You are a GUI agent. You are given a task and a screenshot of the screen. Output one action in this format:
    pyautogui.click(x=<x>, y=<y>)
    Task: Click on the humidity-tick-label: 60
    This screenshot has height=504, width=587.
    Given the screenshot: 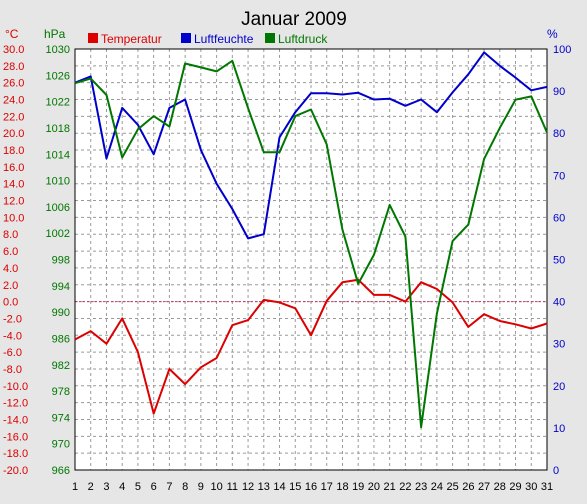 What is the action you would take?
    pyautogui.click(x=559, y=218)
    